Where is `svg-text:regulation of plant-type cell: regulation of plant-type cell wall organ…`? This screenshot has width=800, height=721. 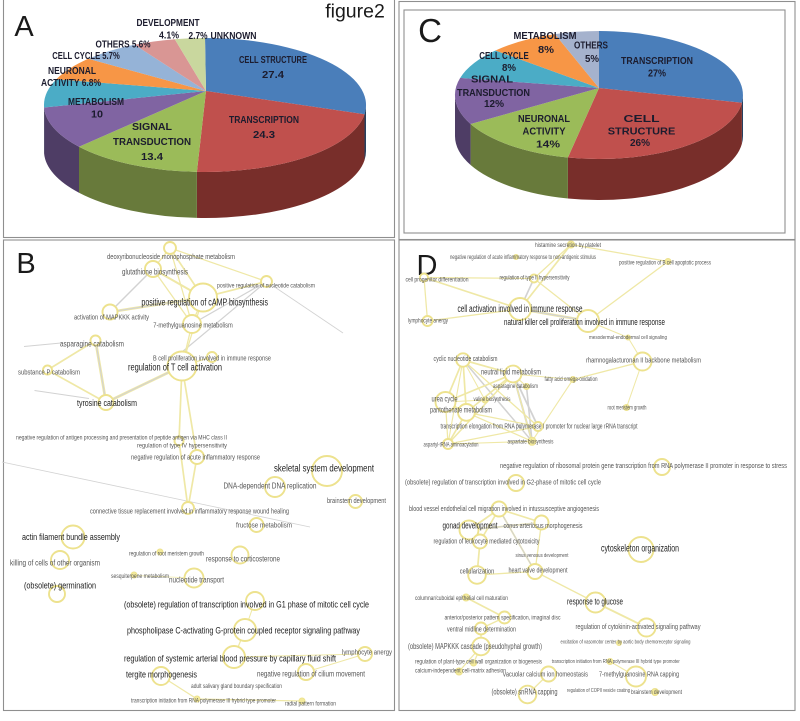 svg-text:regulation of plant-type cell: regulation of plant-type cell wall organ… is located at coordinates (479, 662).